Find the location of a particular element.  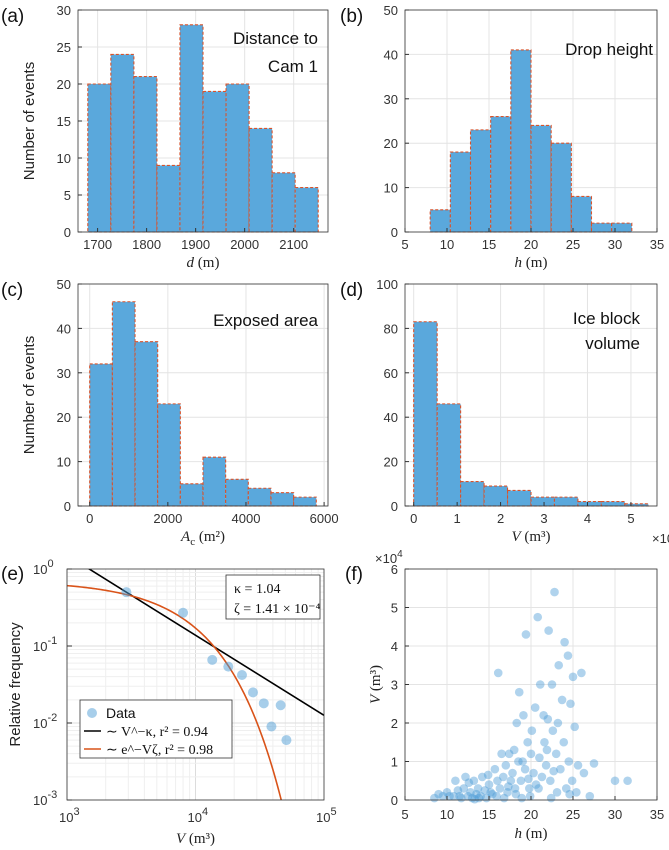

x-tick-label: 20 is located at coordinates (531, 814).